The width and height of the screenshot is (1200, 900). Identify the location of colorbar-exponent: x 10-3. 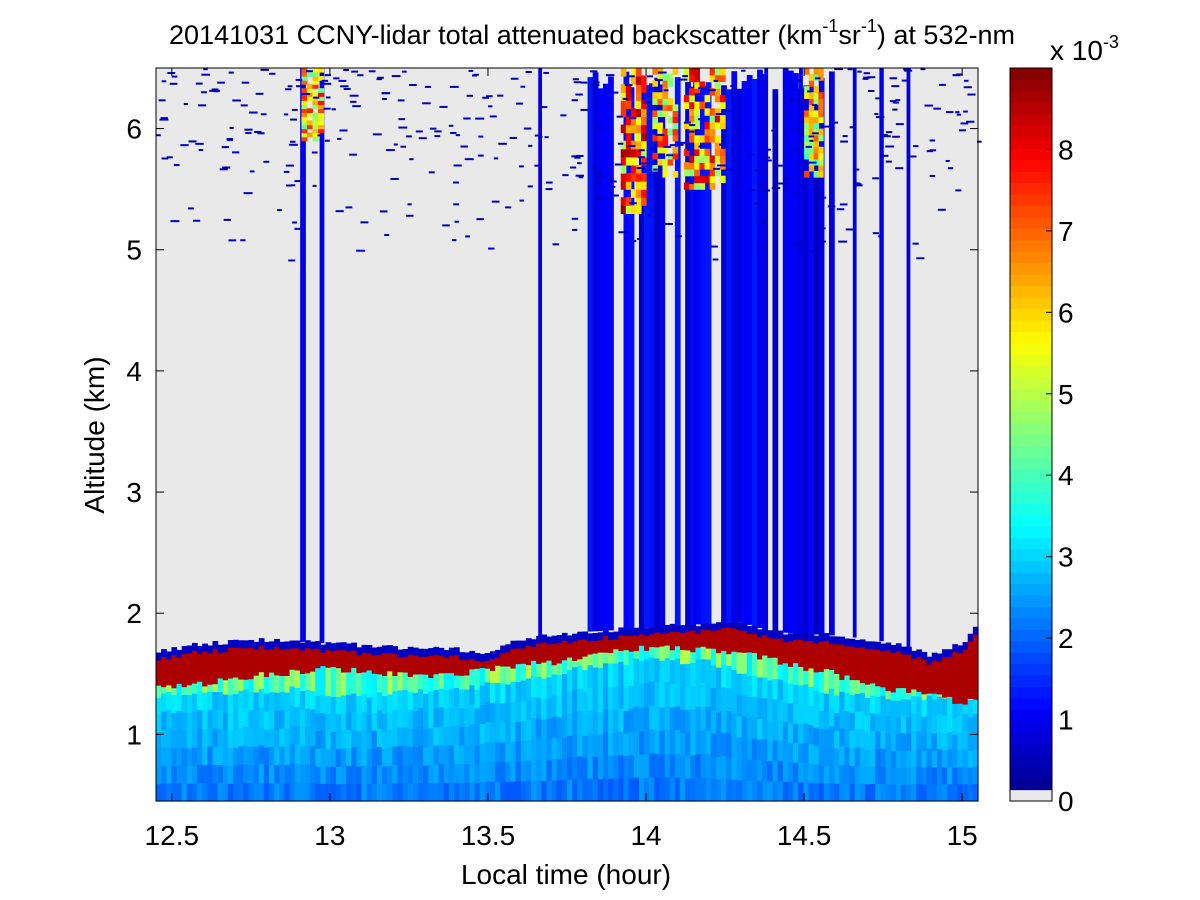
(1084, 49).